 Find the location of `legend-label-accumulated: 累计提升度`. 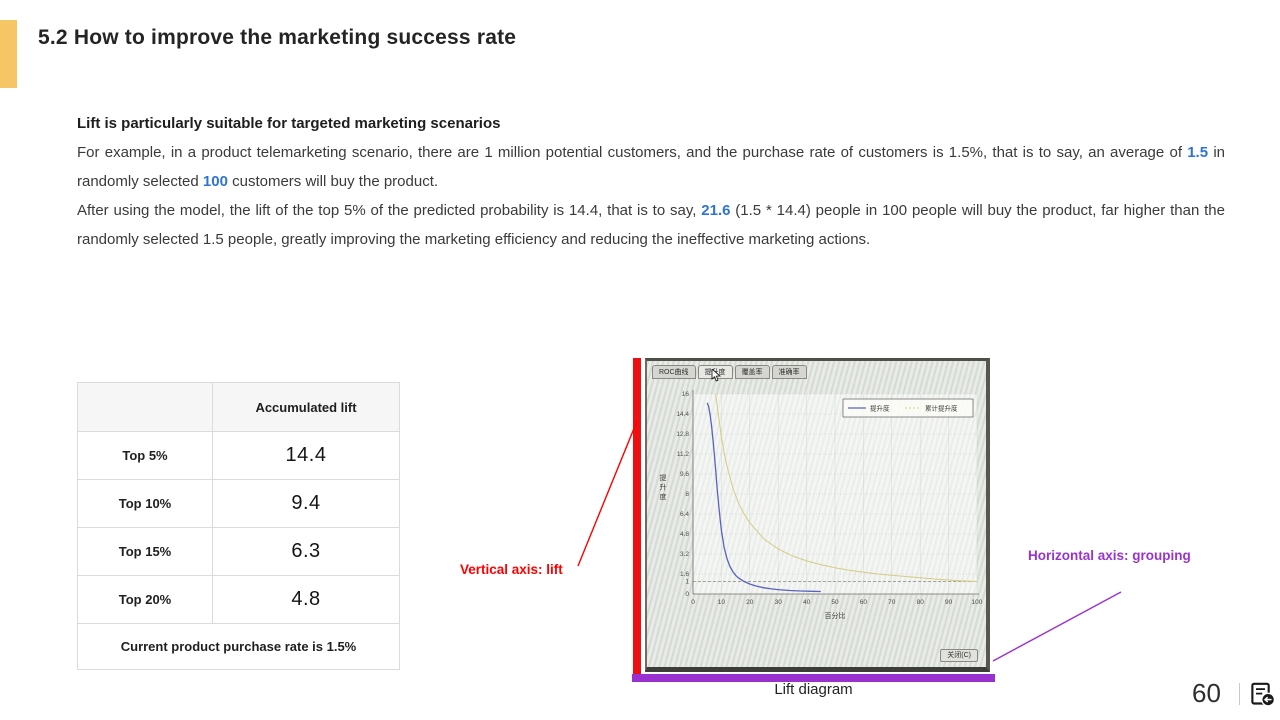

legend-label-accumulated: 累计提升度 is located at coordinates (941, 408).